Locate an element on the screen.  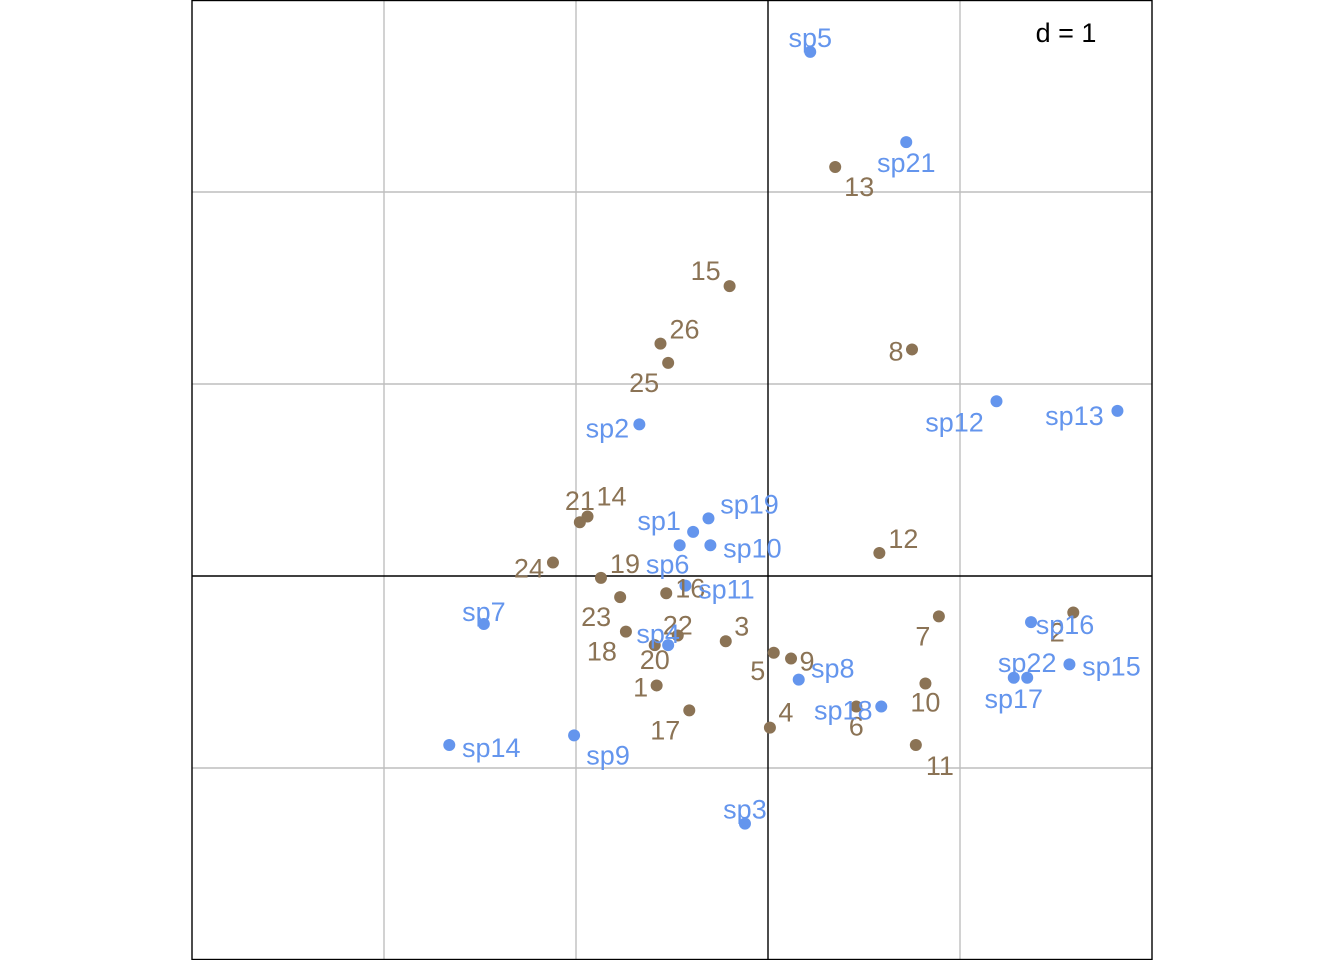
sites-label-3: 3 is located at coordinates (741, 626).